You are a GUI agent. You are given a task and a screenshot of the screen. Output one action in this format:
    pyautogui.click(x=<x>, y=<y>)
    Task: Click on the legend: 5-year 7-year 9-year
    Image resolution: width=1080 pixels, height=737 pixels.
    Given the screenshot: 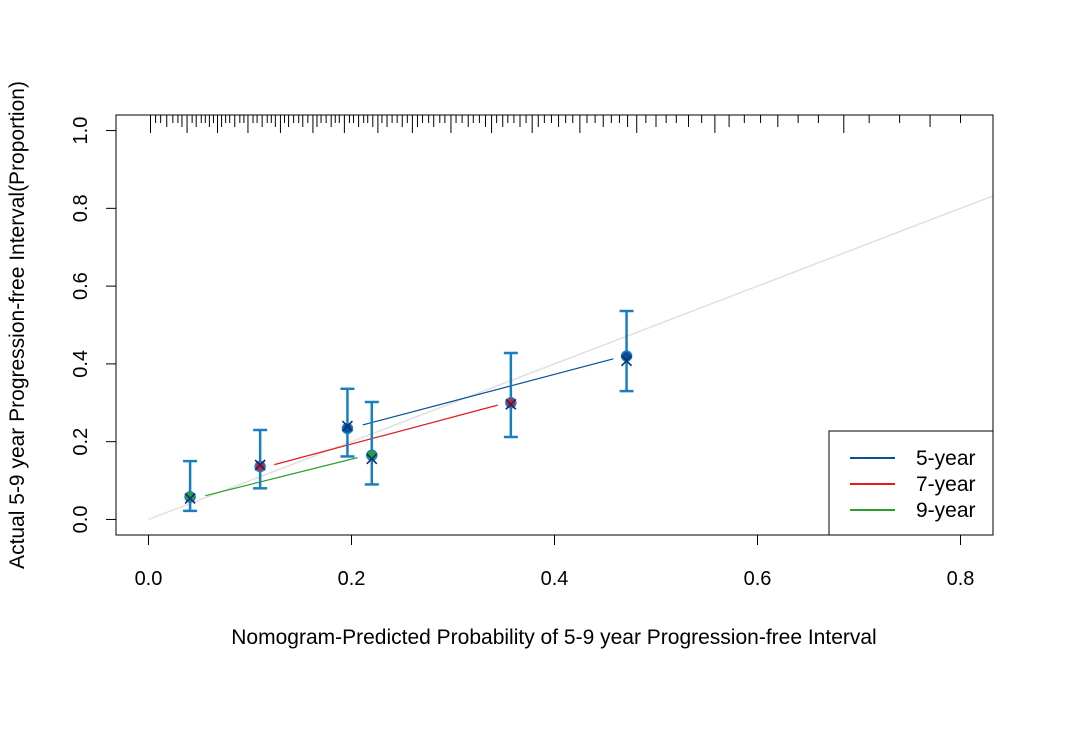 What is the action you would take?
    pyautogui.click(x=911, y=483)
    